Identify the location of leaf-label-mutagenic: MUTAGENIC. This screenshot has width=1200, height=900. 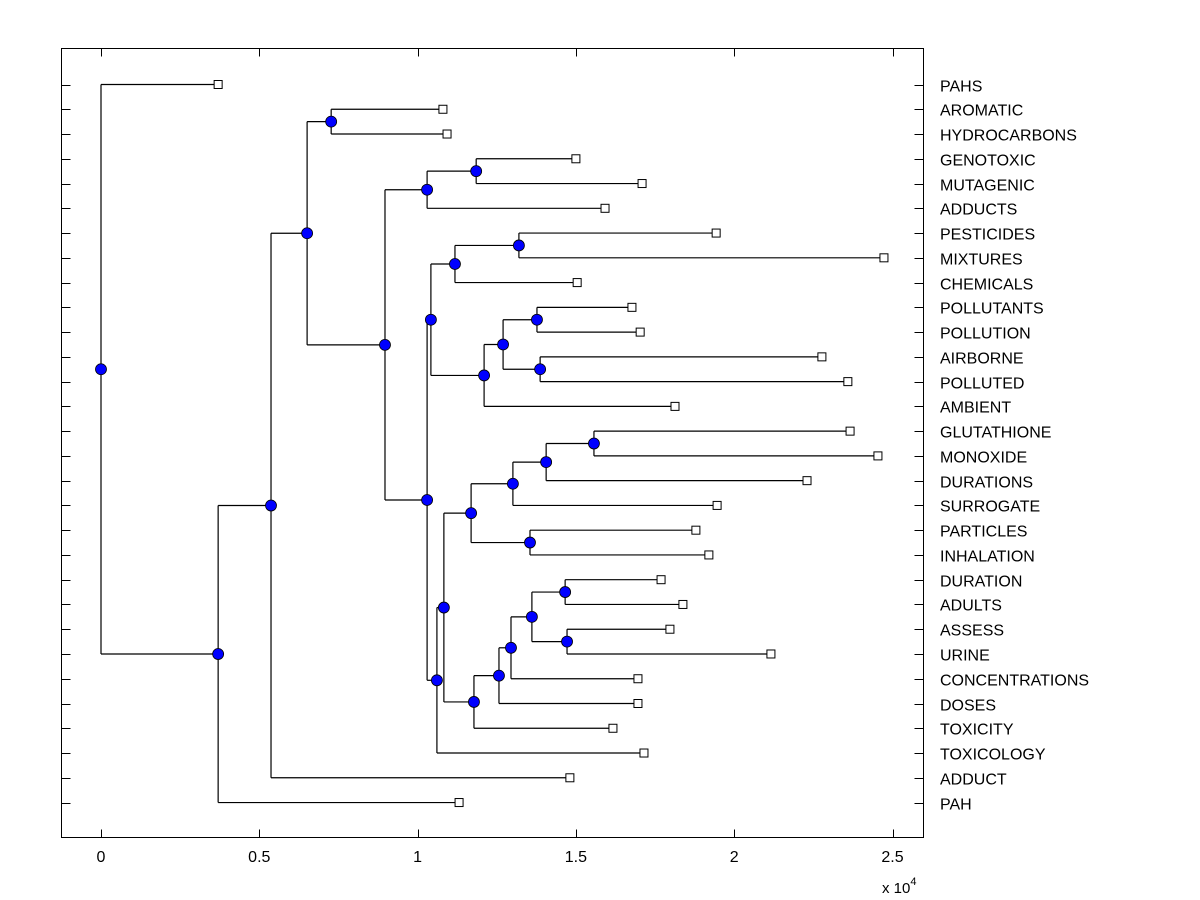
(987, 186).